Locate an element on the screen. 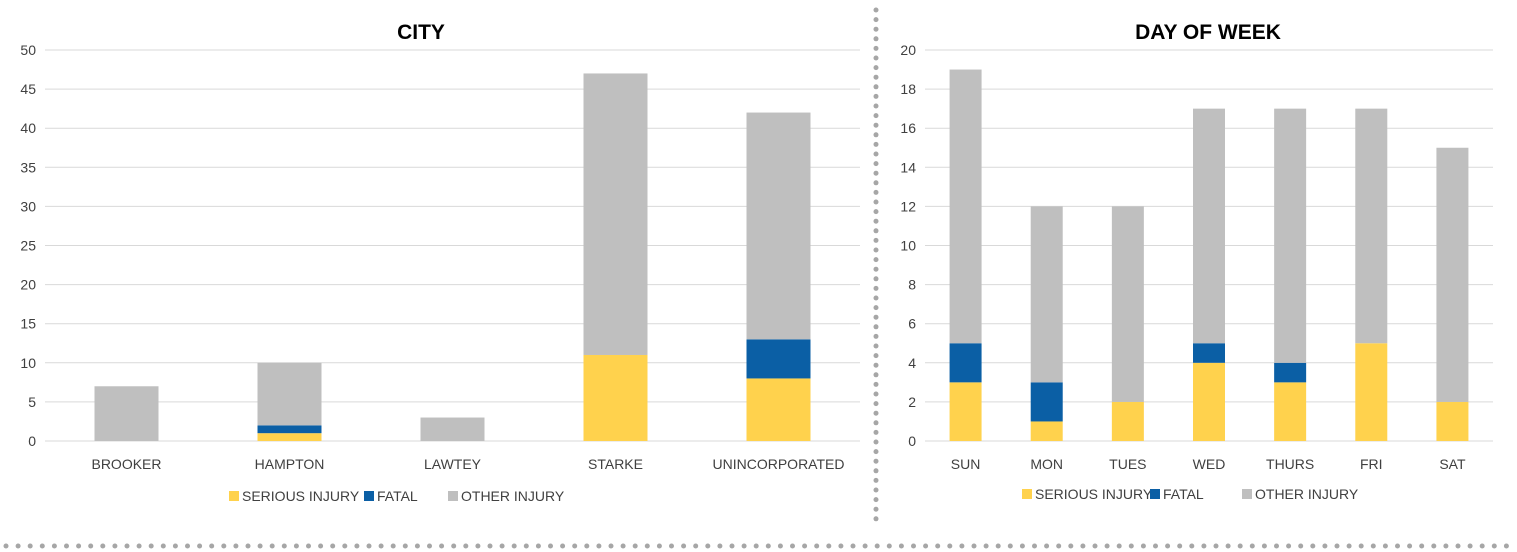 This screenshot has width=1517, height=552. category-label: SAT is located at coordinates (1452, 464).